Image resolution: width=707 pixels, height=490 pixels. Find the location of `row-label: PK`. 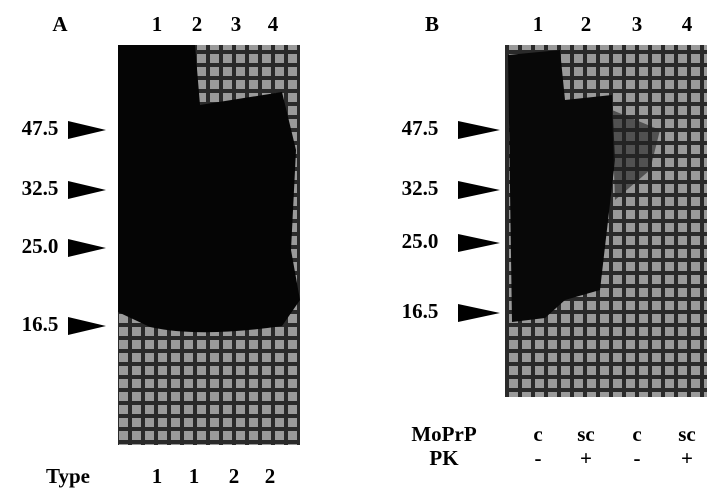

row-label: PK is located at coordinates (444, 458).